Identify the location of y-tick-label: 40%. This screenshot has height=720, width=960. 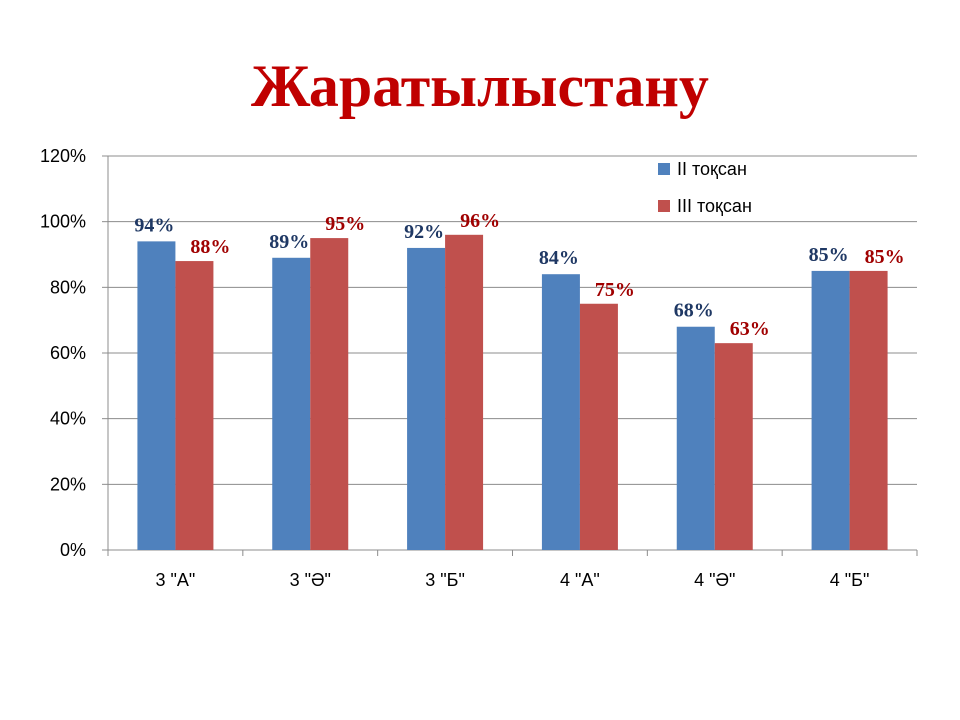
(68, 419).